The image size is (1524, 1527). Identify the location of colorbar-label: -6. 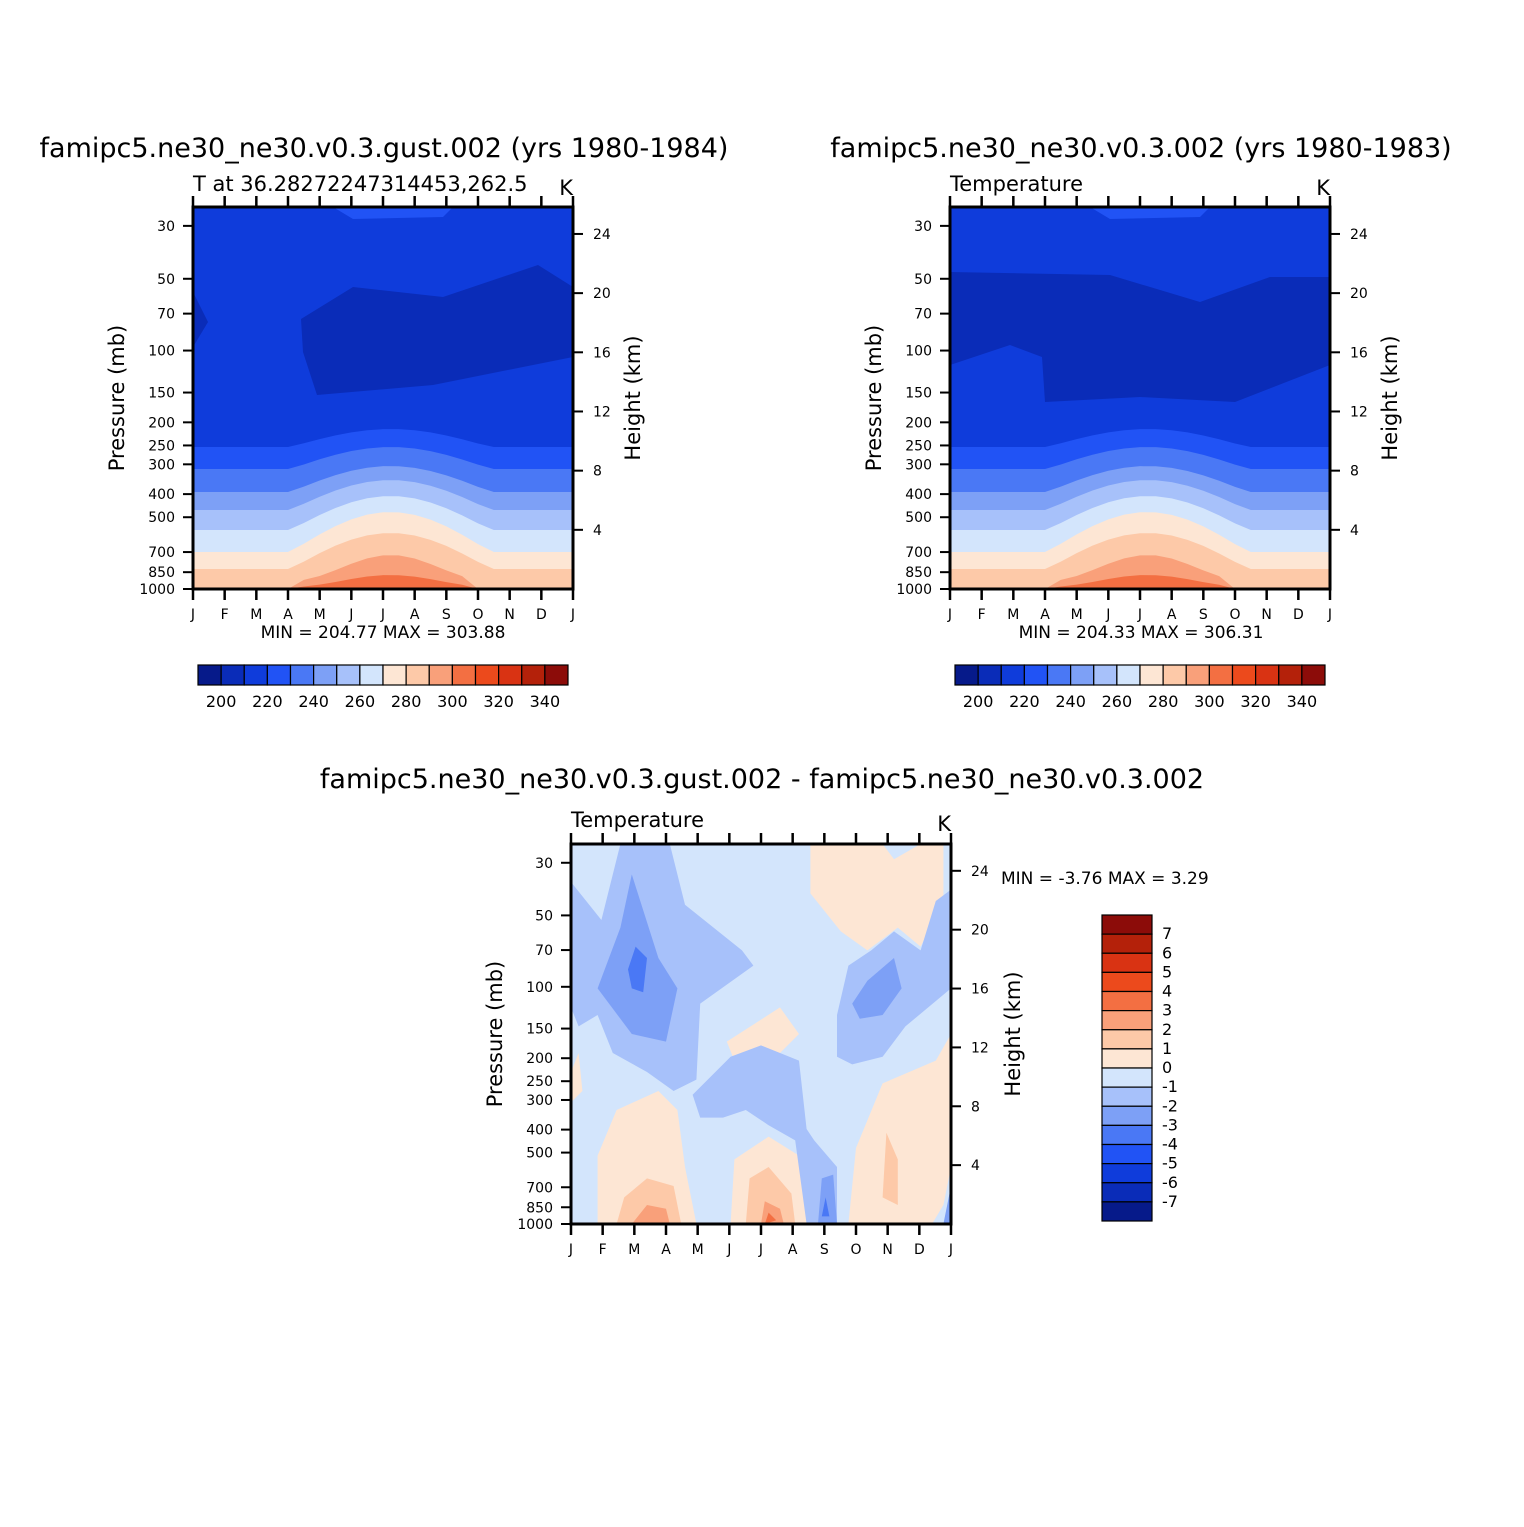
(1170, 1182).